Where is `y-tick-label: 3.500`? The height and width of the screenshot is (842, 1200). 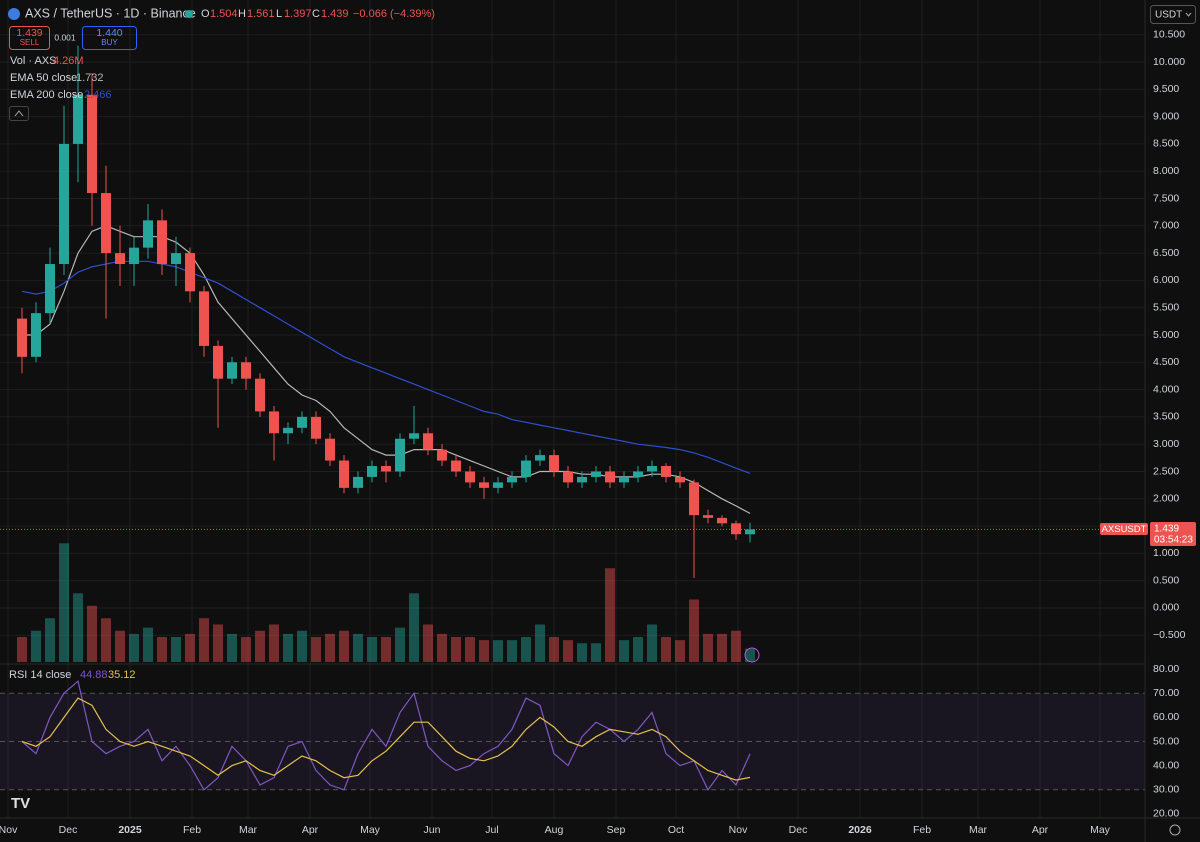
y-tick-label: 3.500 is located at coordinates (1166, 417).